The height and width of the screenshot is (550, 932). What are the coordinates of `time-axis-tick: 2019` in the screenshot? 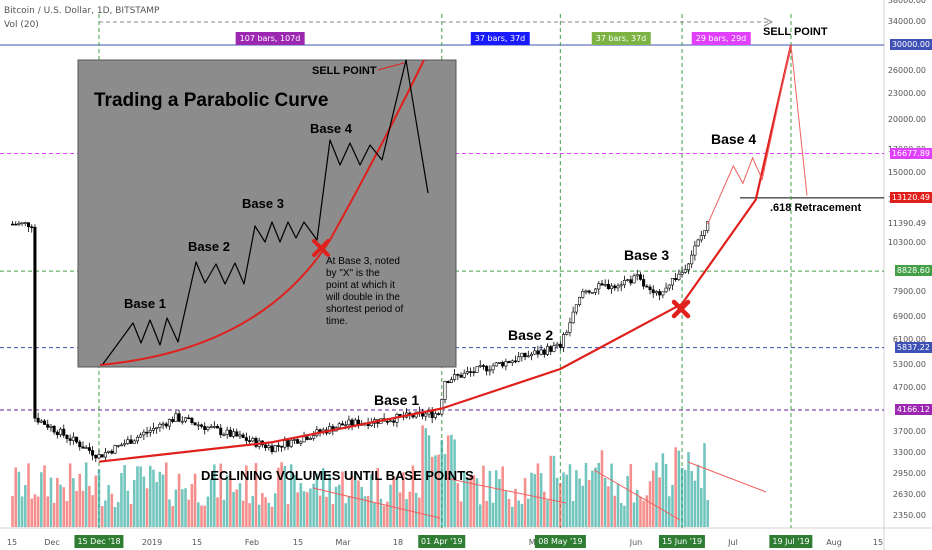 It's located at (152, 542).